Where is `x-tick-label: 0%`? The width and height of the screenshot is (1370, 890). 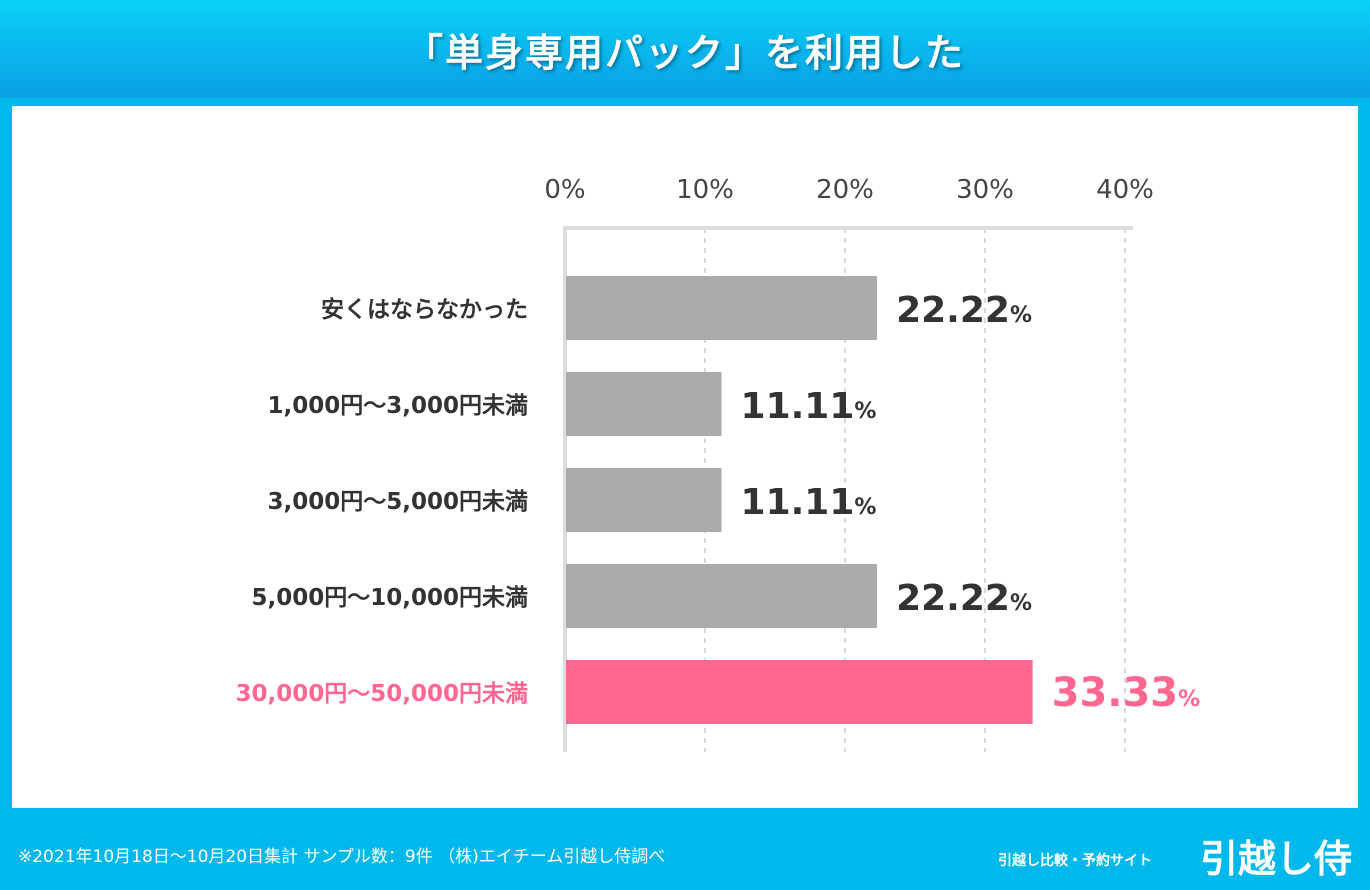
x-tick-label: 0% is located at coordinates (564, 190).